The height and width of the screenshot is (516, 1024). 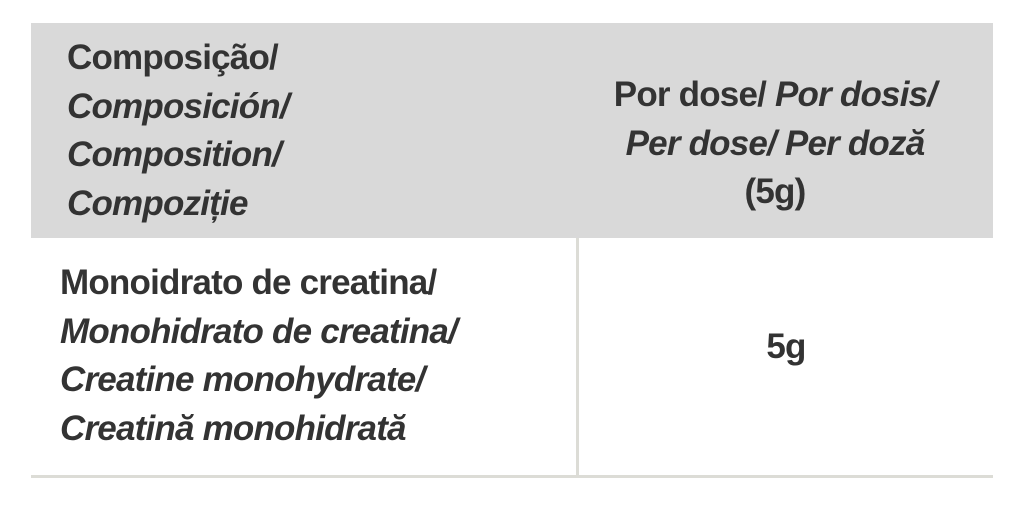 I want to click on ingredient-ro: Creatină monohidrată, so click(x=233, y=428).